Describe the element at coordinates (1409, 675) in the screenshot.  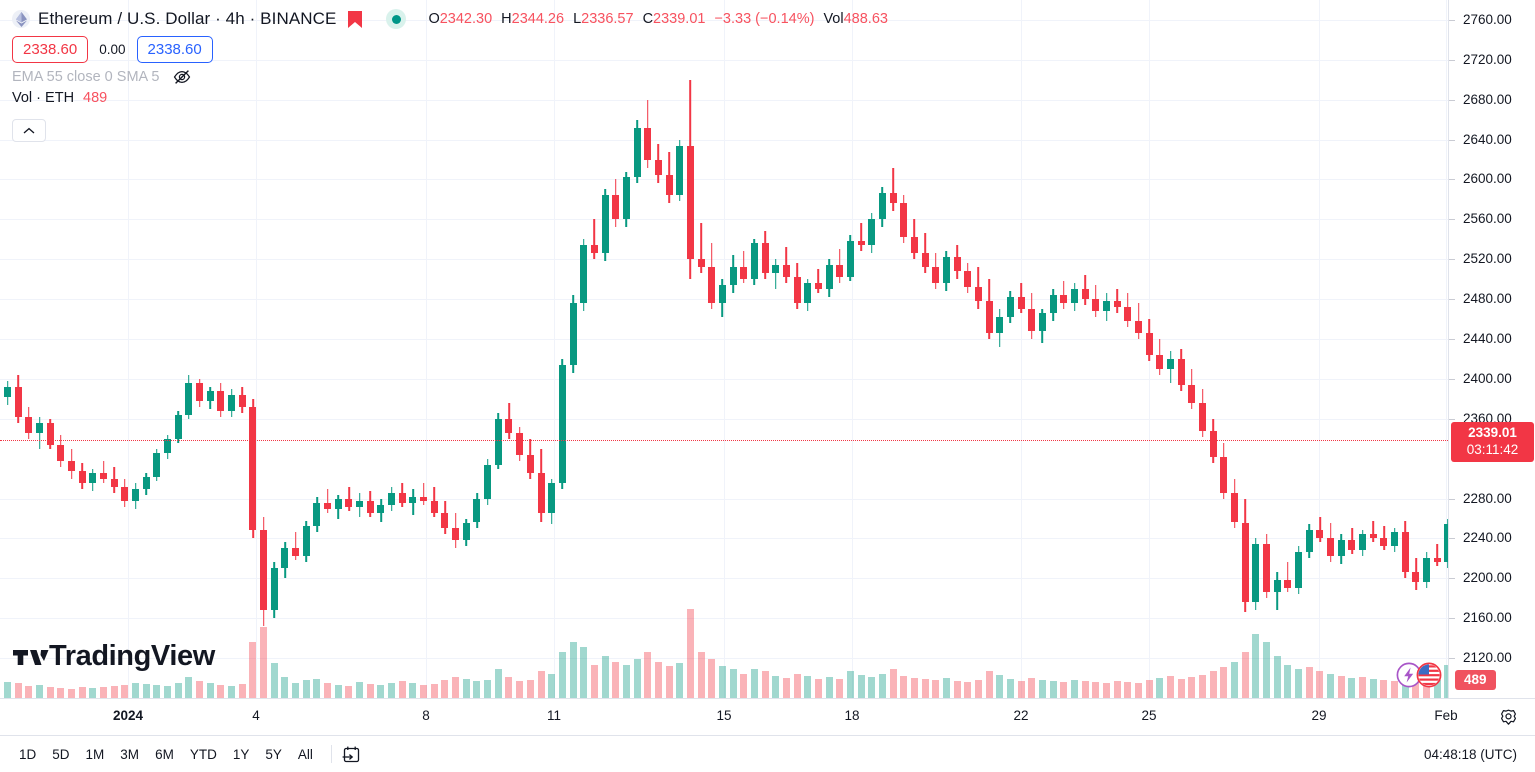
I see `lightning-bolt-icon` at that location.